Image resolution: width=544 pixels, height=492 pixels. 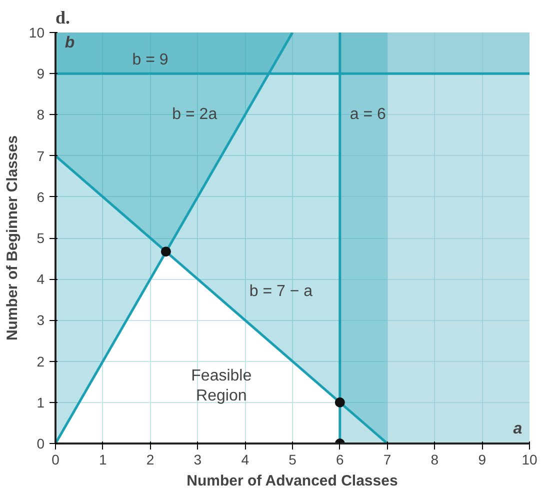 I want to click on y-tick-label: 4, so click(x=40, y=279).